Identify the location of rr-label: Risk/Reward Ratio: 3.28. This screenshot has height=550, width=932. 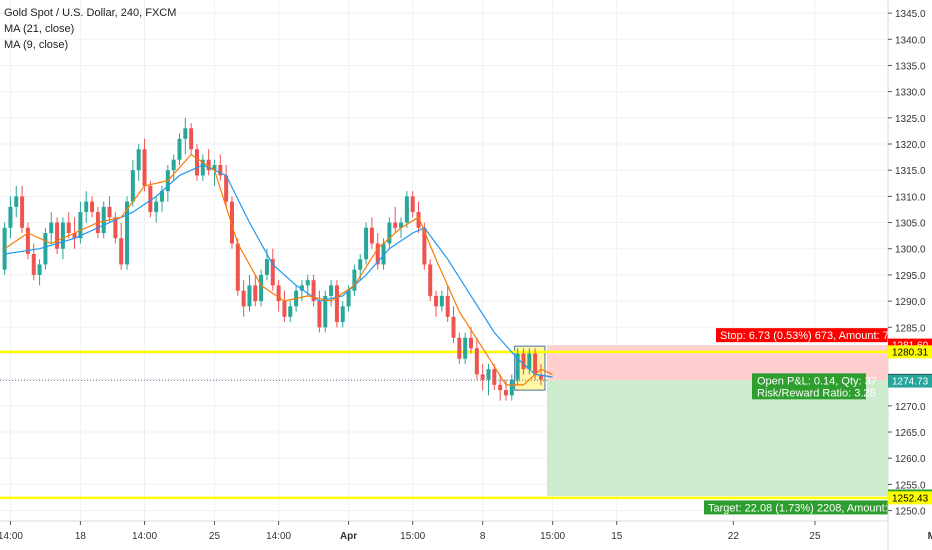
(816, 393).